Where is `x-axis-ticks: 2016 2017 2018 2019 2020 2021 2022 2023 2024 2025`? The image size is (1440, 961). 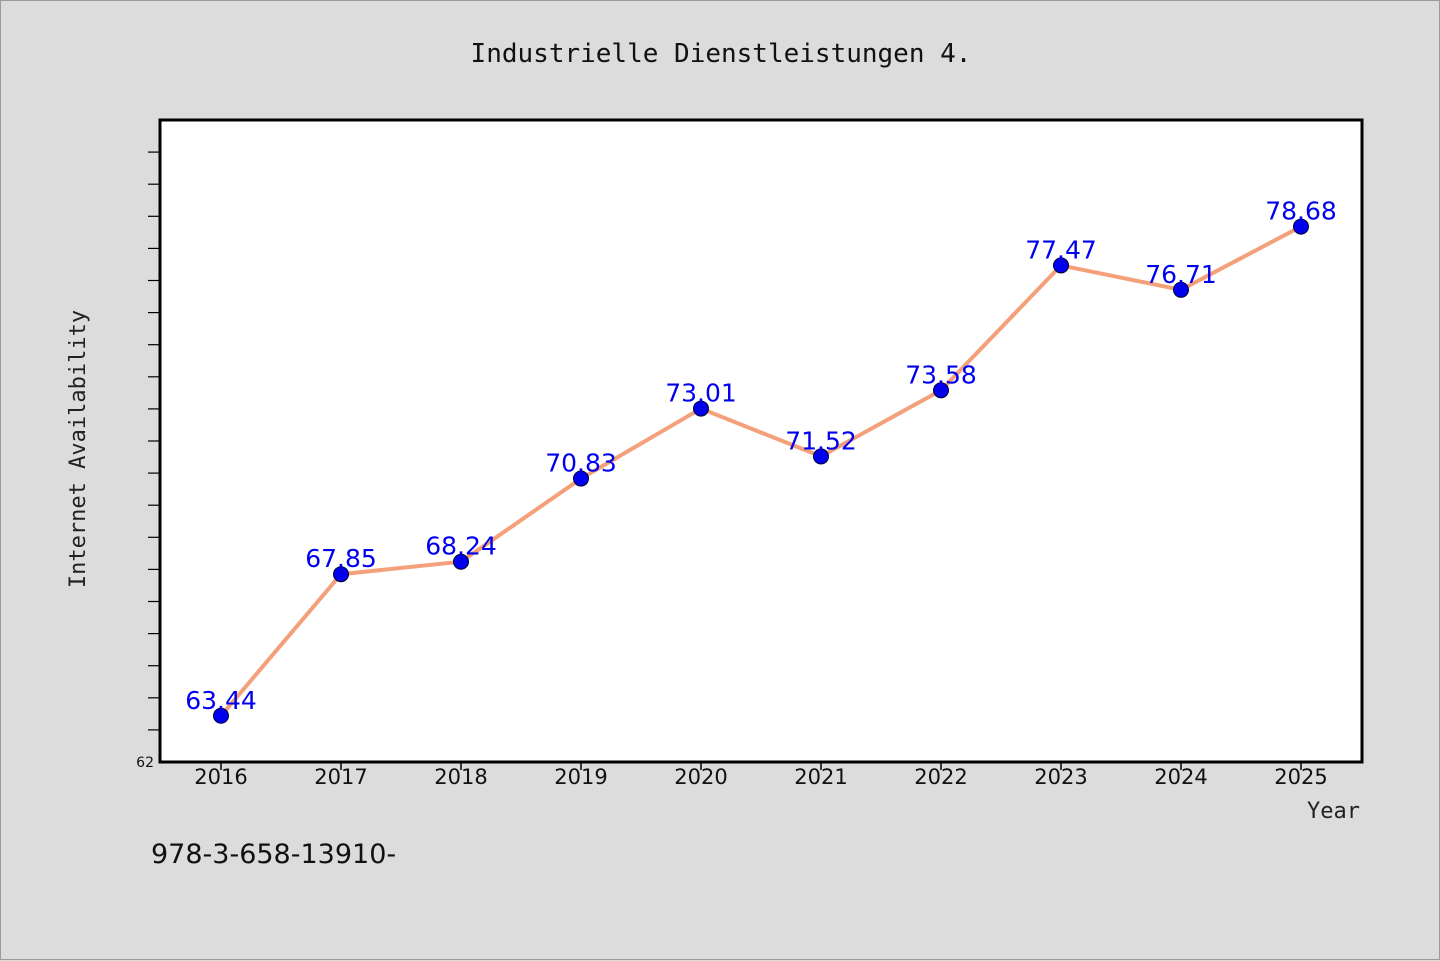
x-axis-ticks: 2016 2017 2018 2019 2020 2021 2022 2023 2024 2025 is located at coordinates (761, 775).